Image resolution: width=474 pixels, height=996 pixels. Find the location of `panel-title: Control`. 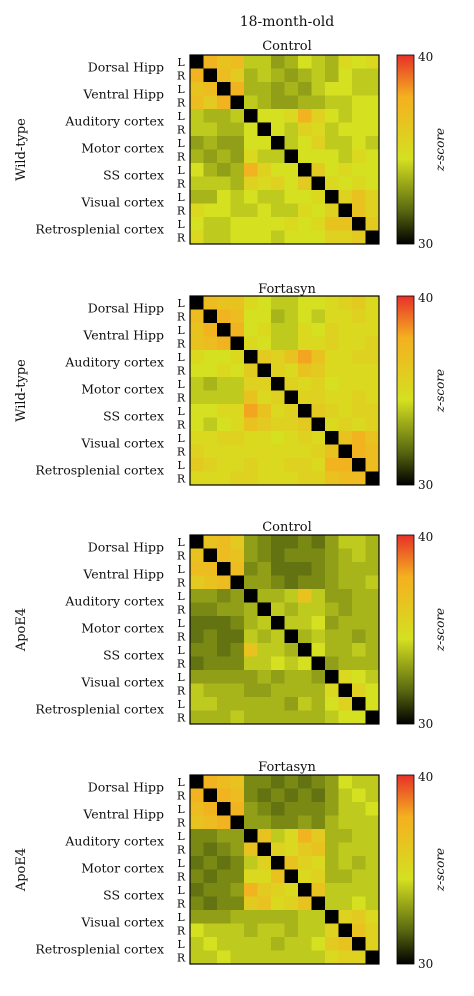

panel-title: Control is located at coordinates (287, 46).